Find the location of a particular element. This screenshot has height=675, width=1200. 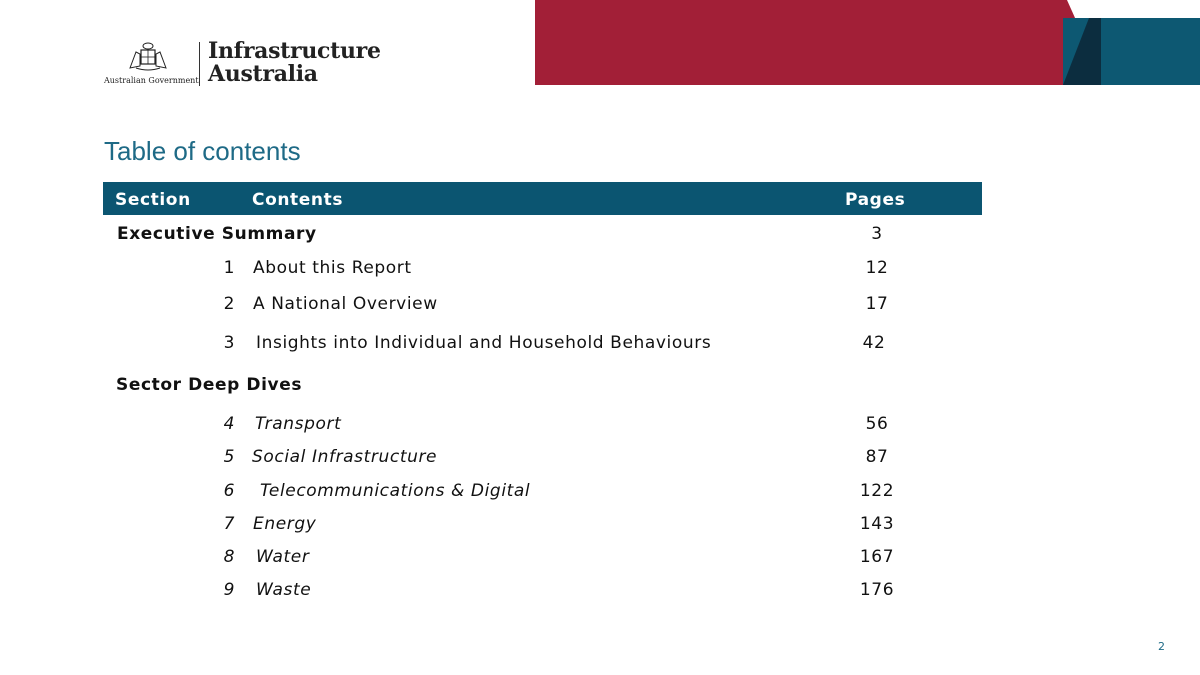

column-header-section: Section is located at coordinates (153, 200).